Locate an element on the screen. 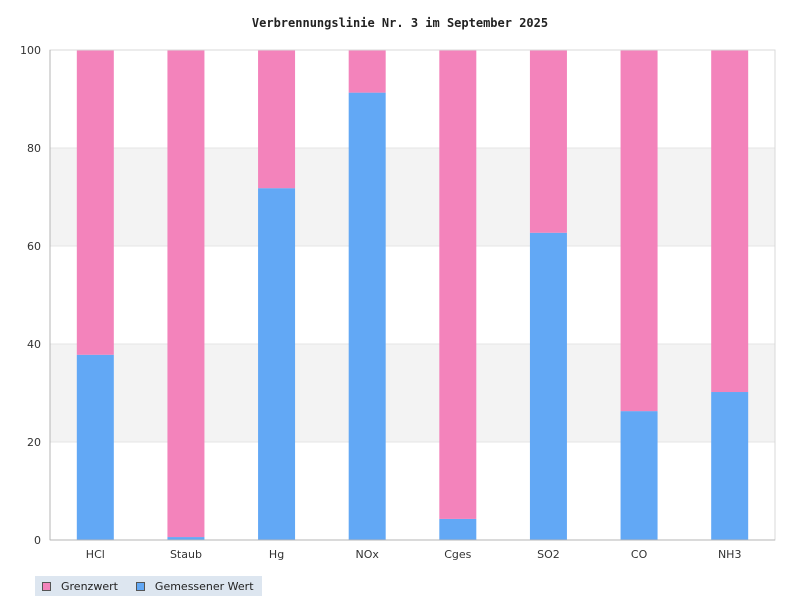  y-tick-label: 80 is located at coordinates (34, 148).